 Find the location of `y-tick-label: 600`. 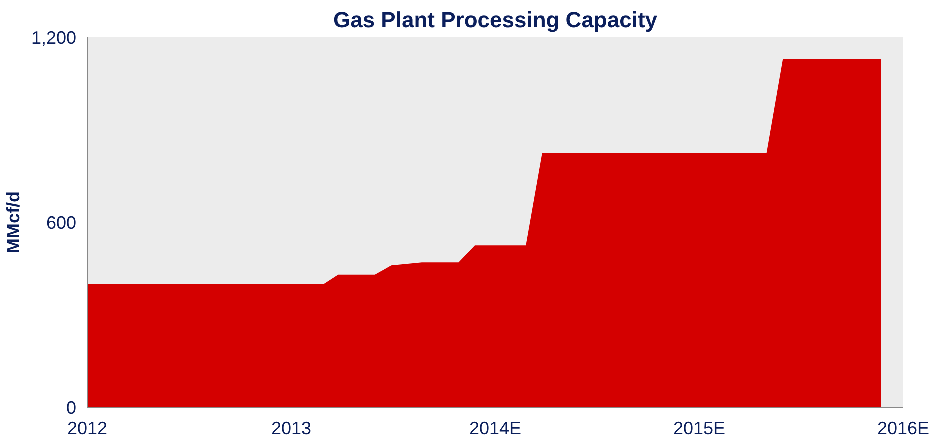

y-tick-label: 600 is located at coordinates (61, 223).